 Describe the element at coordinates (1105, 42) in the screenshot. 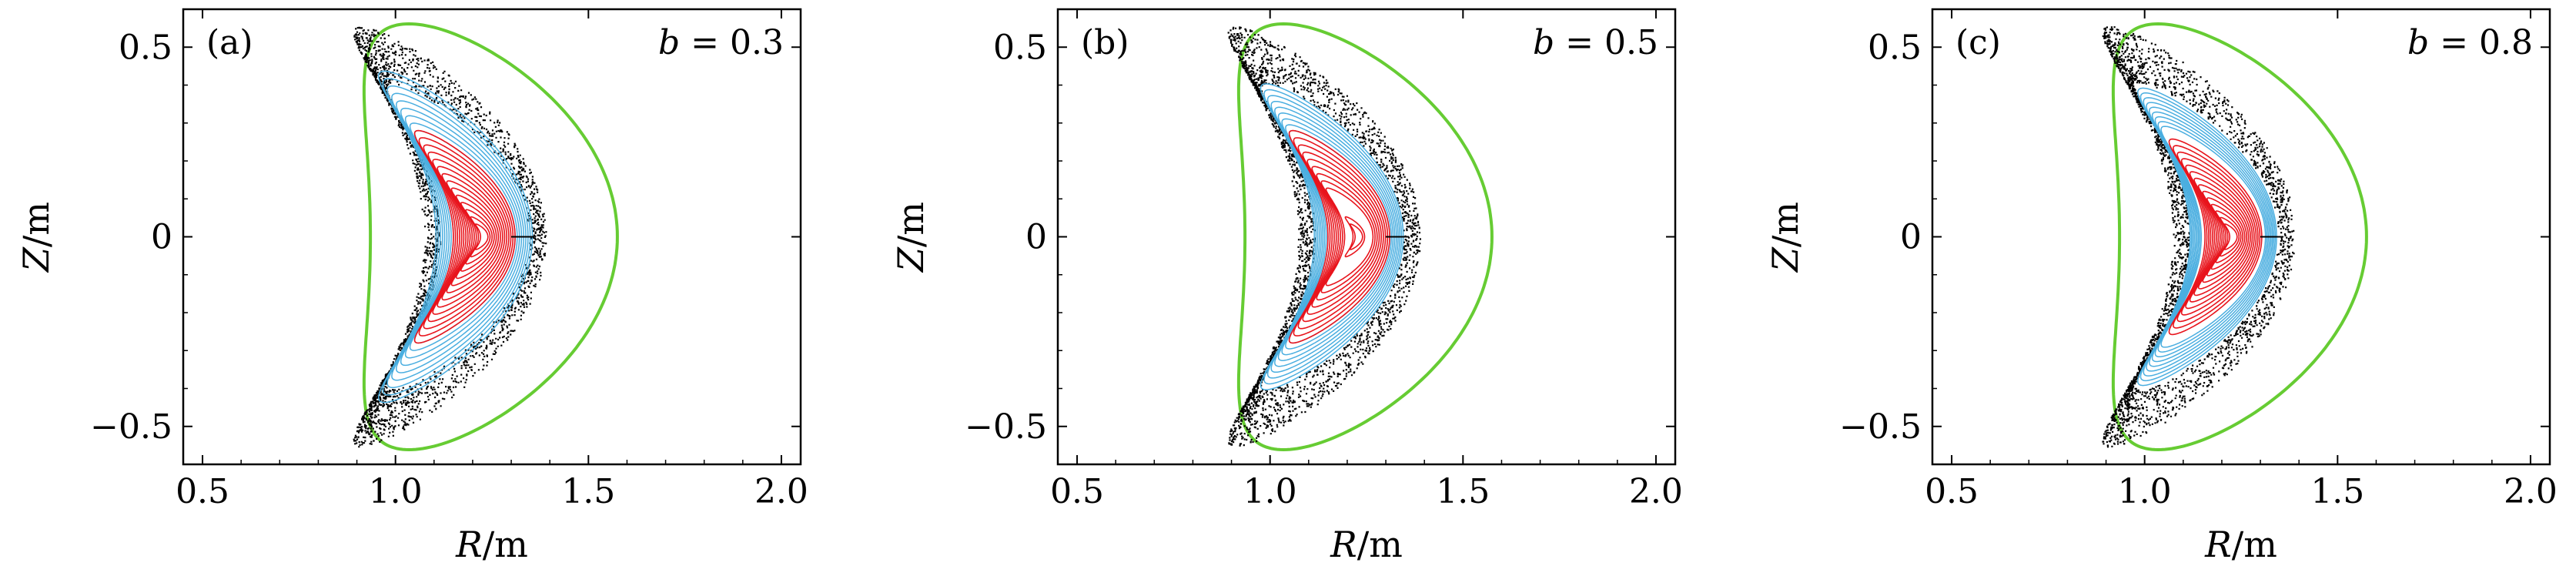

I see `panel-label: (b)` at that location.